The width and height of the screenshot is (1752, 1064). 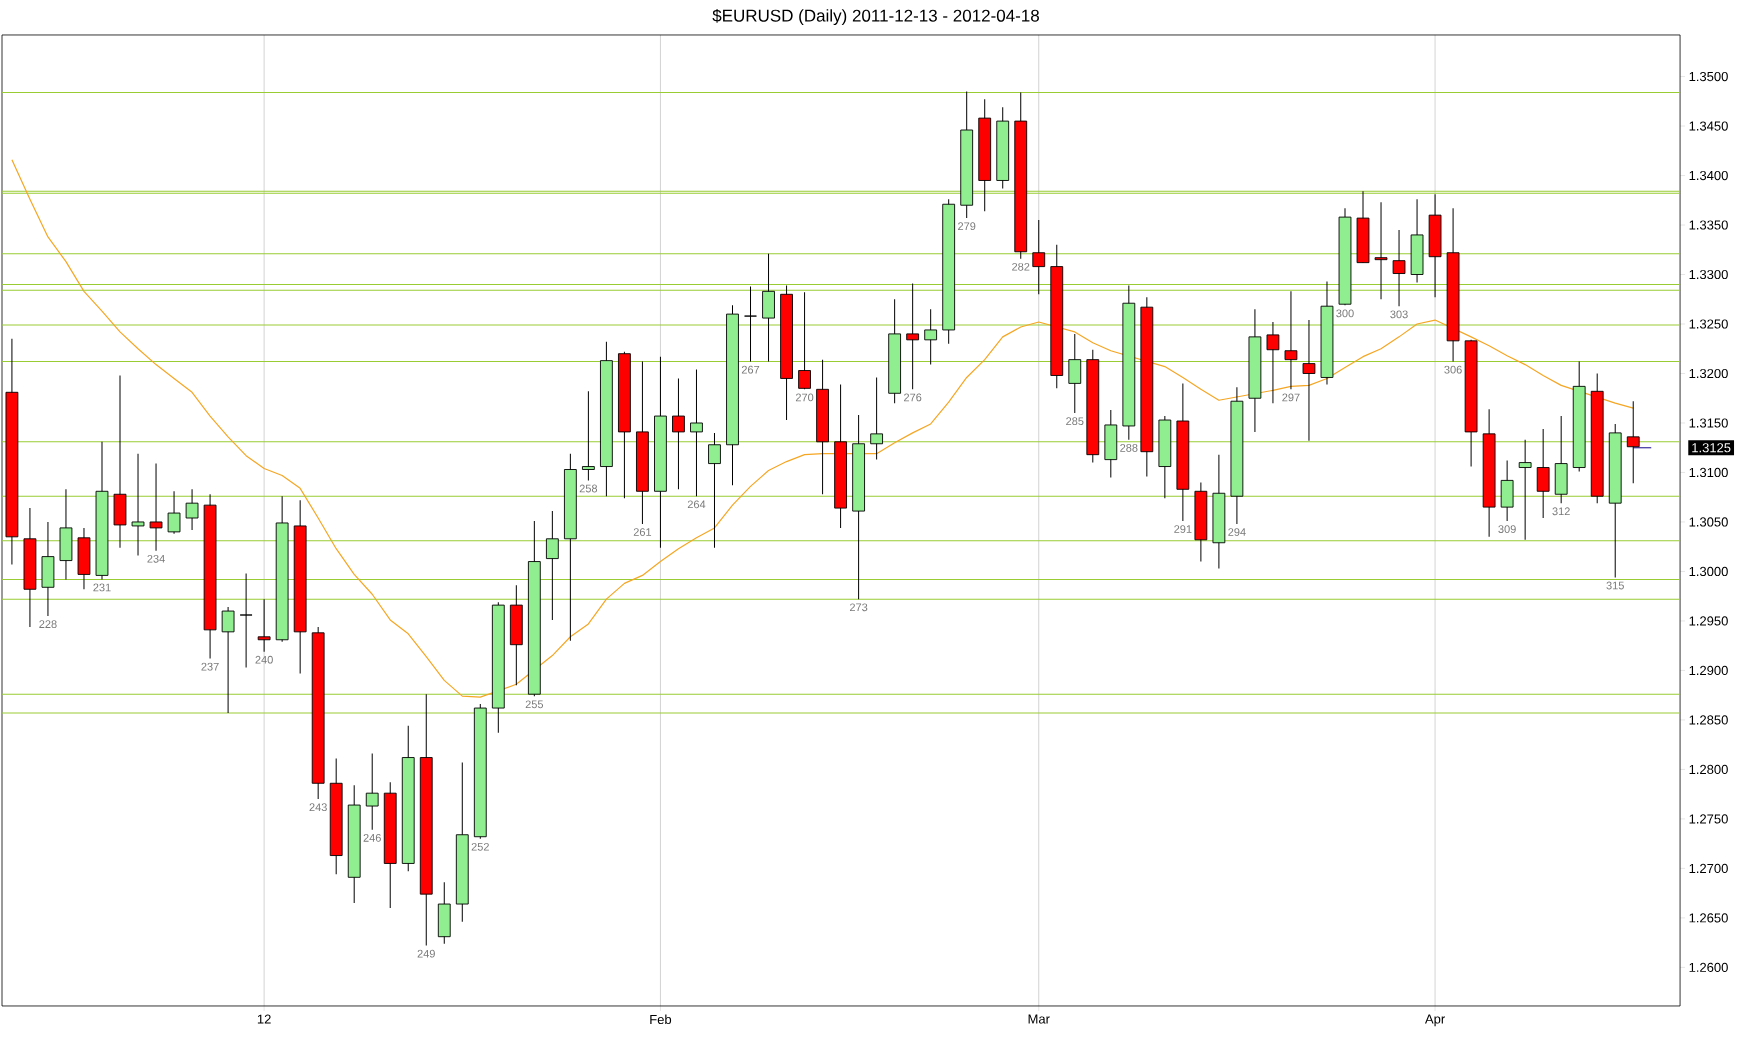 What do you see at coordinates (1708, 472) in the screenshot?
I see `y-tick-label: 1.3100` at bounding box center [1708, 472].